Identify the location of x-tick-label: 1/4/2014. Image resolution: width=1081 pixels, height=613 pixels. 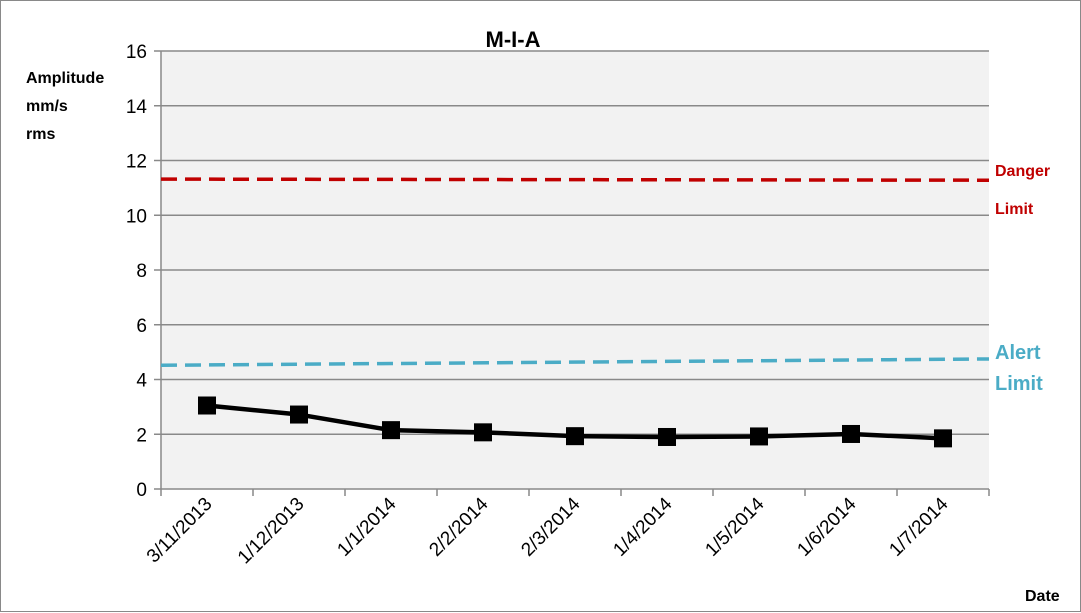
(642, 526).